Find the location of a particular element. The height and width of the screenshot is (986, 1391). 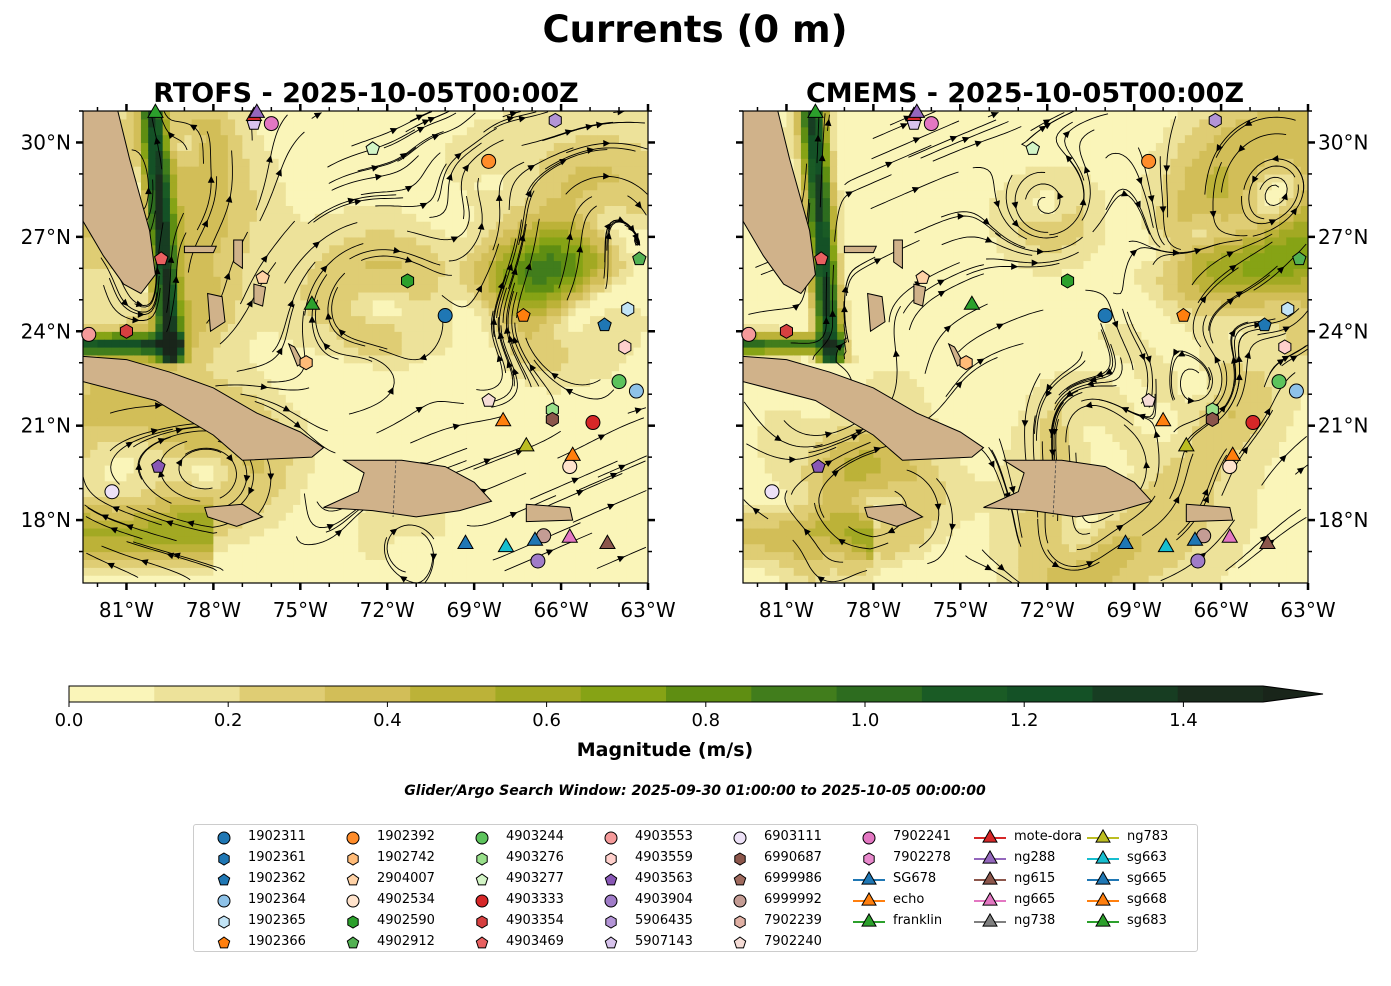

colorbar-outline is located at coordinates (696, 694).